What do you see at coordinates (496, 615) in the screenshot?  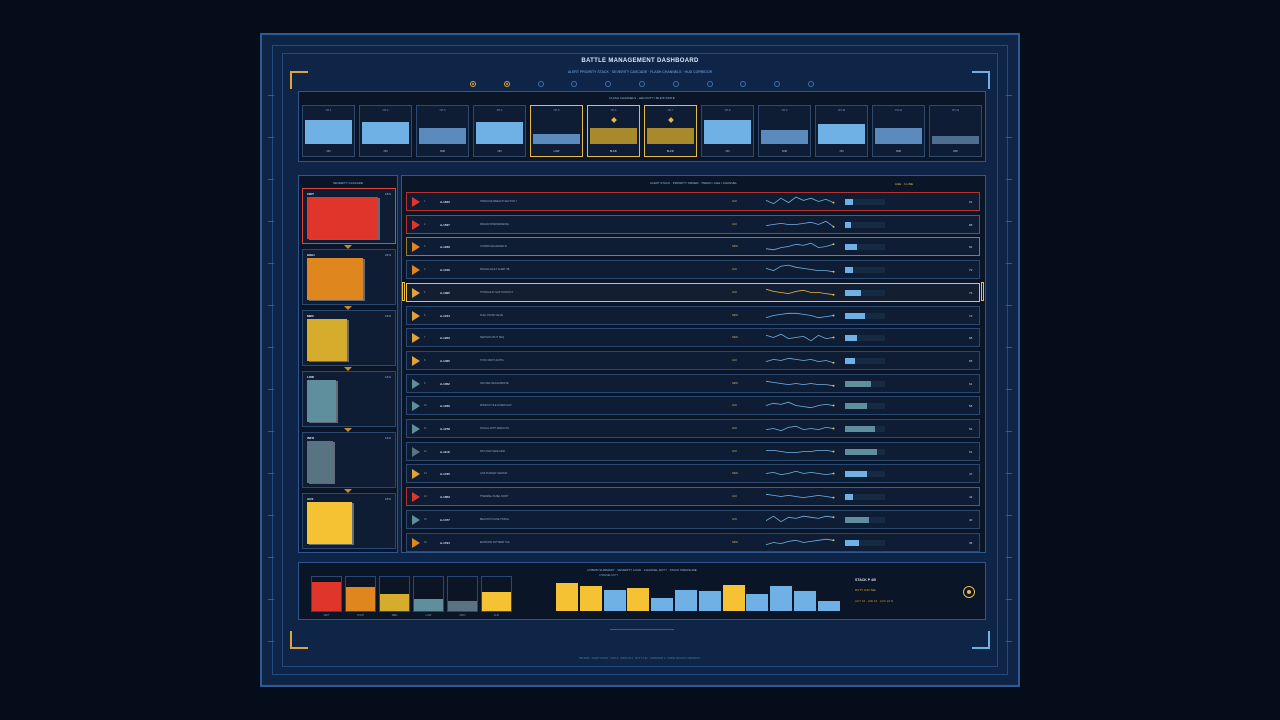 I see `summary-severity-label: AUX` at bounding box center [496, 615].